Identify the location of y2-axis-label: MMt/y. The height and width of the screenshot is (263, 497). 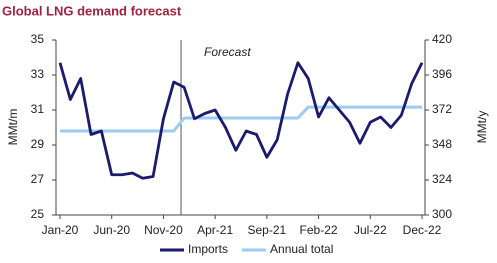
(482, 127).